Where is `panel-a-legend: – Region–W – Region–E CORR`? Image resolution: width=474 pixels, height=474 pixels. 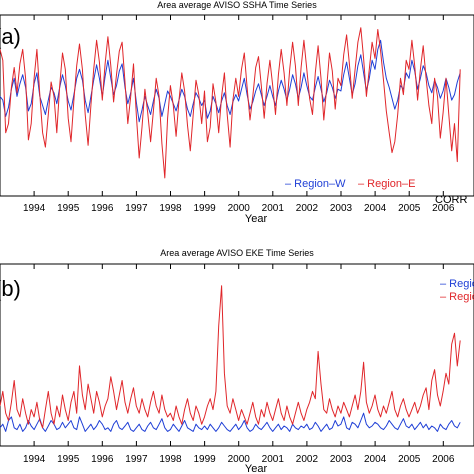 panel-a-legend: – Region–W – Region–E CORR is located at coordinates (376, 192).